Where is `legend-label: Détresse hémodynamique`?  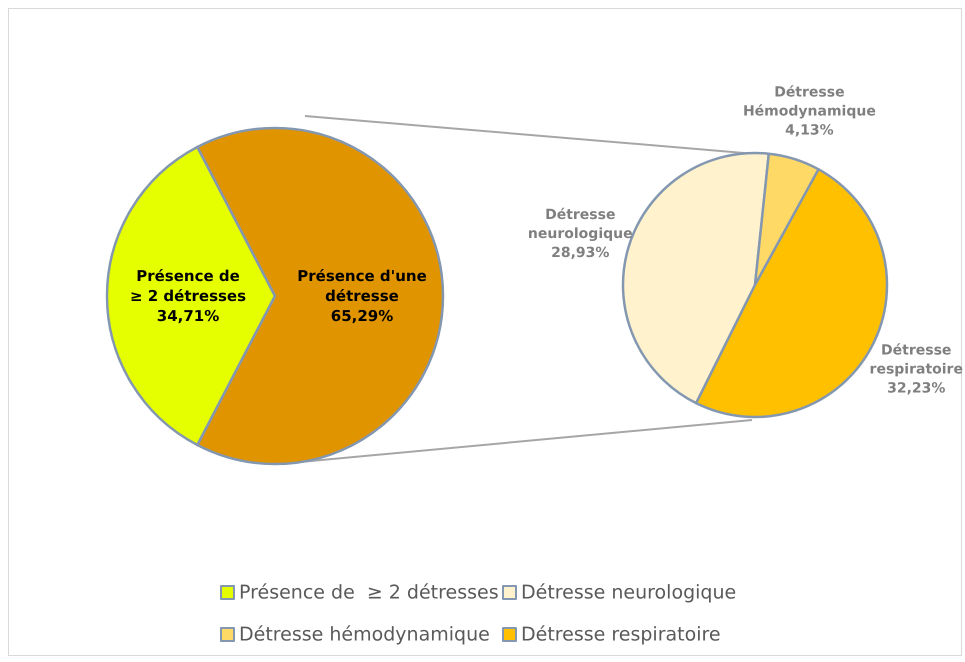 legend-label: Détresse hémodynamique is located at coordinates (364, 635).